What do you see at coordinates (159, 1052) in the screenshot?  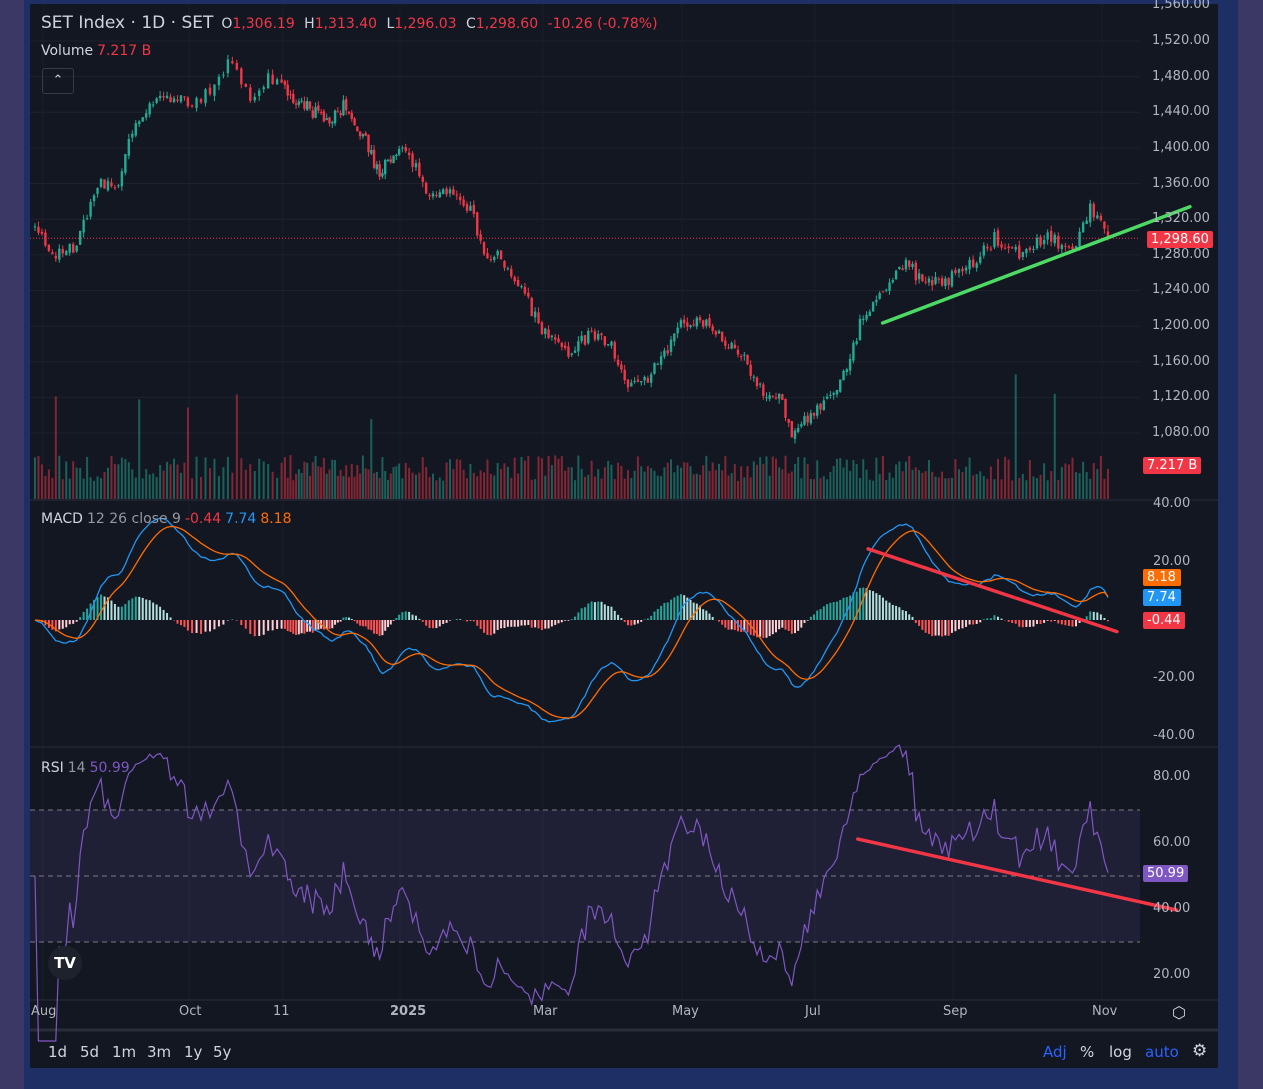 I see `range-button-3m: 3m` at bounding box center [159, 1052].